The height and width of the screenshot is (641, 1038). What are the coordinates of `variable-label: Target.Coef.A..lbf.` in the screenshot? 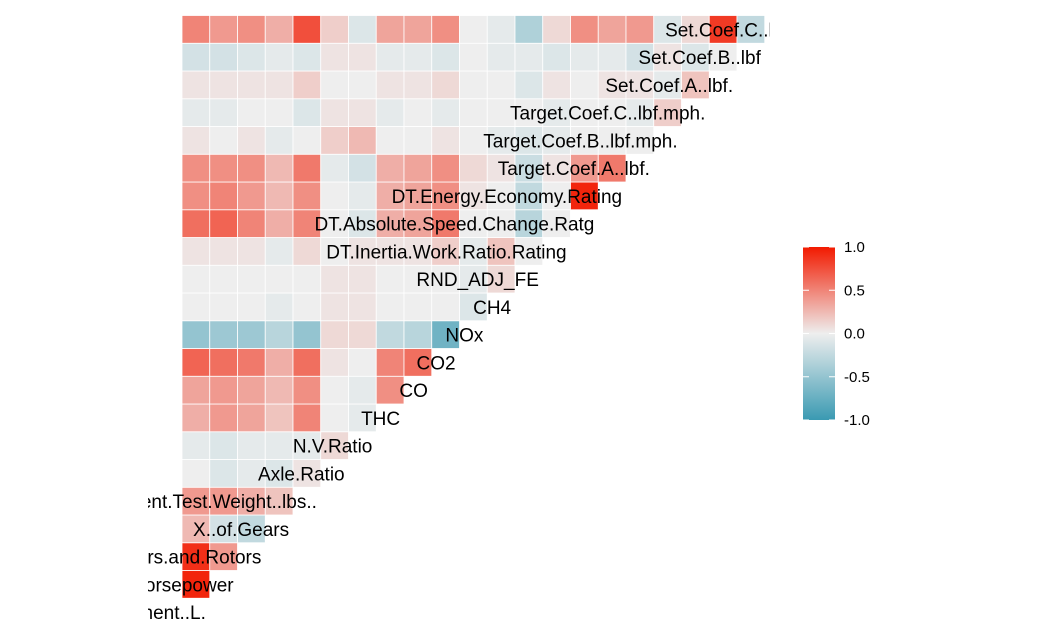 It's located at (574, 169).